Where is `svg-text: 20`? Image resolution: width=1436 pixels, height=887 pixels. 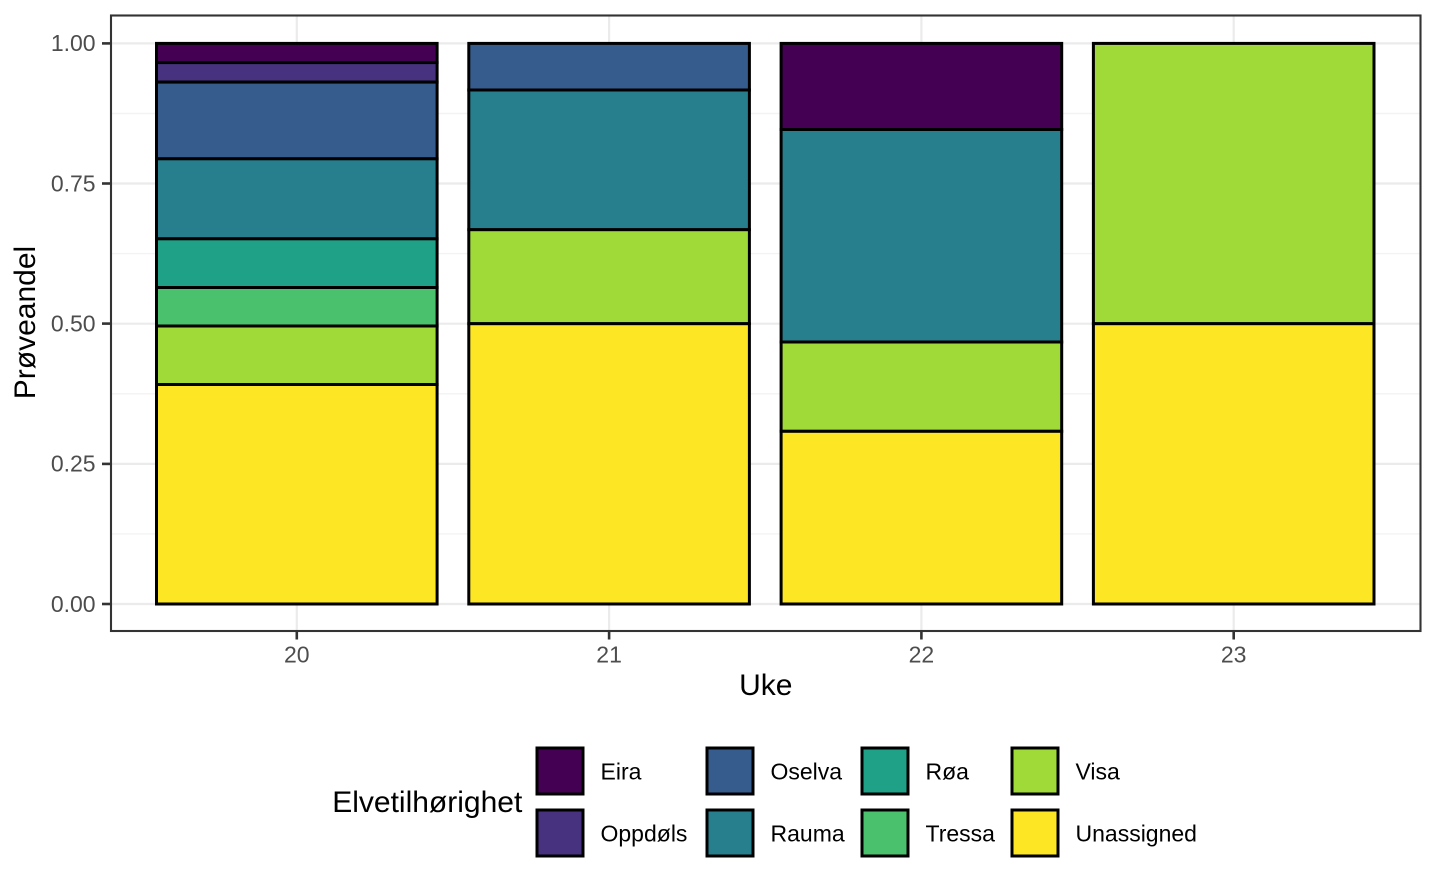 svg-text: 20 is located at coordinates (297, 655).